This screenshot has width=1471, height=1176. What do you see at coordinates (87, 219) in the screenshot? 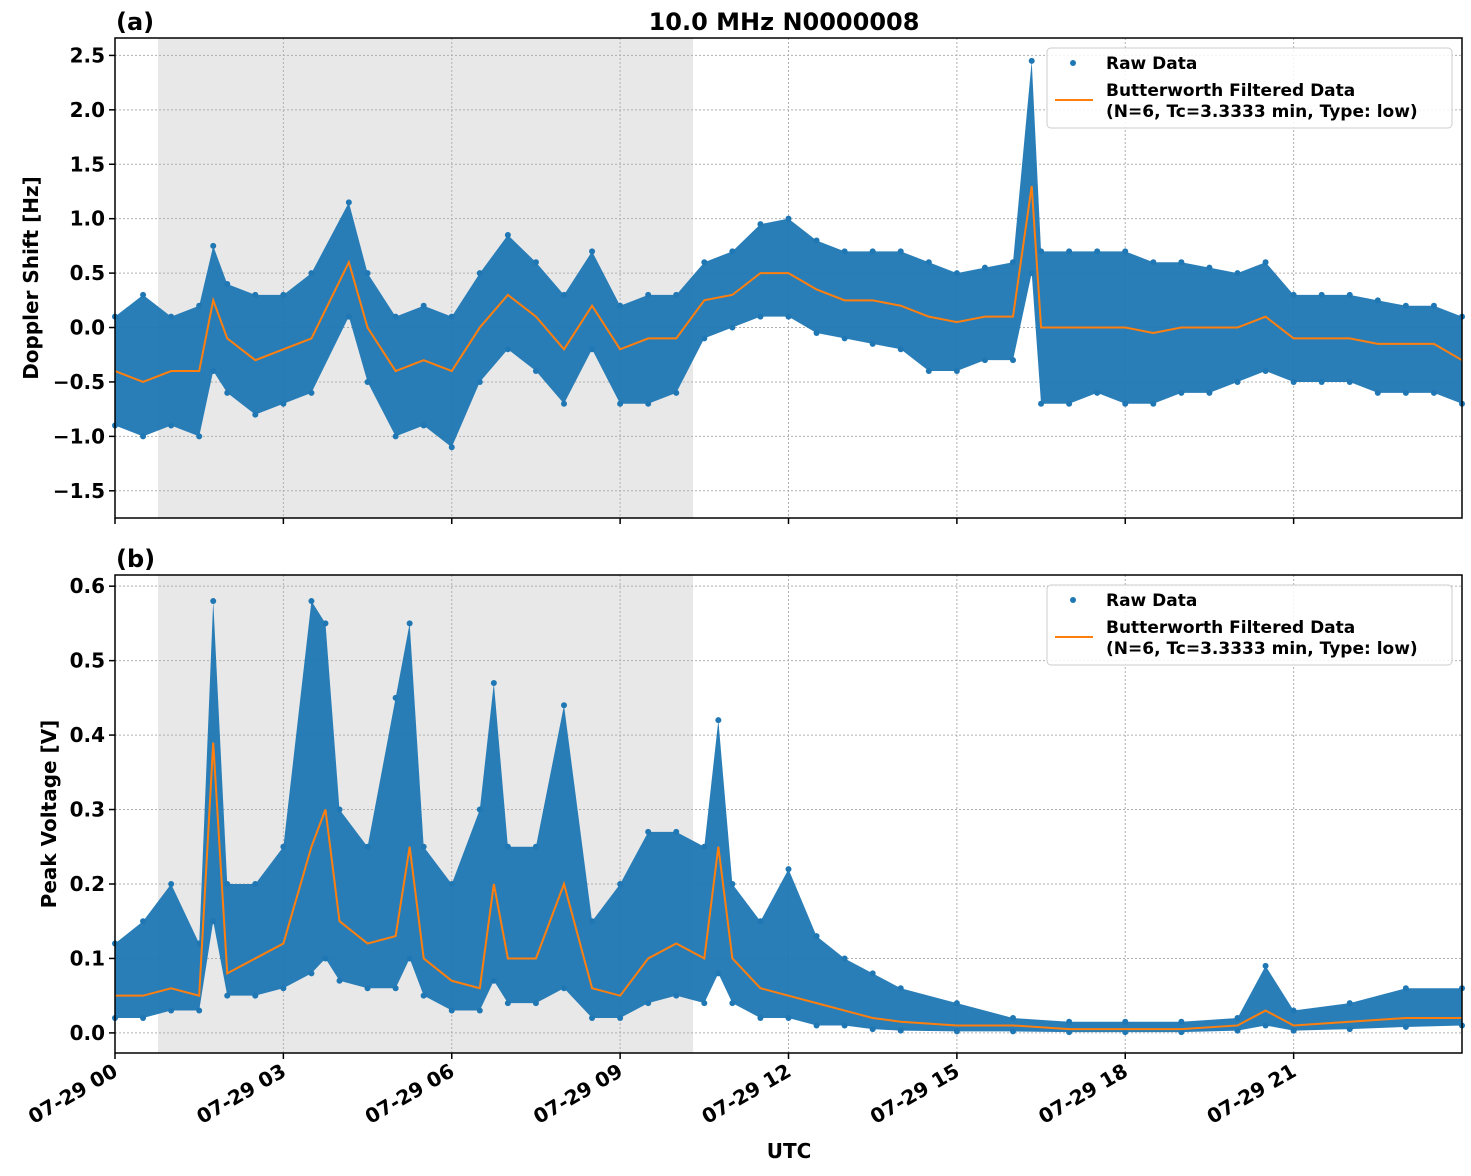
I see `y-tick-label: 1.0` at bounding box center [87, 219].